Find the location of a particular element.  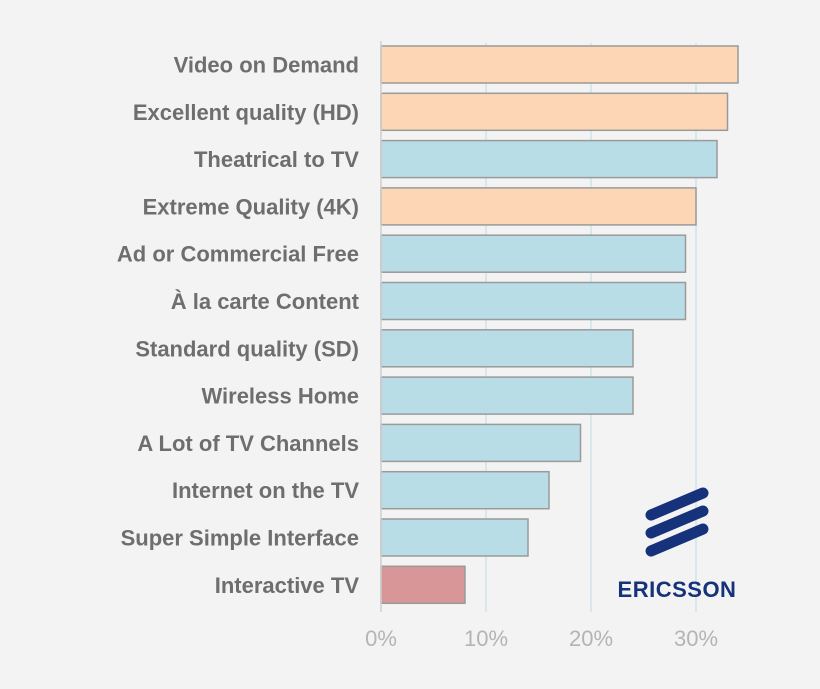

category-label-3: Extreme Quality (4K) is located at coordinates (251, 206).